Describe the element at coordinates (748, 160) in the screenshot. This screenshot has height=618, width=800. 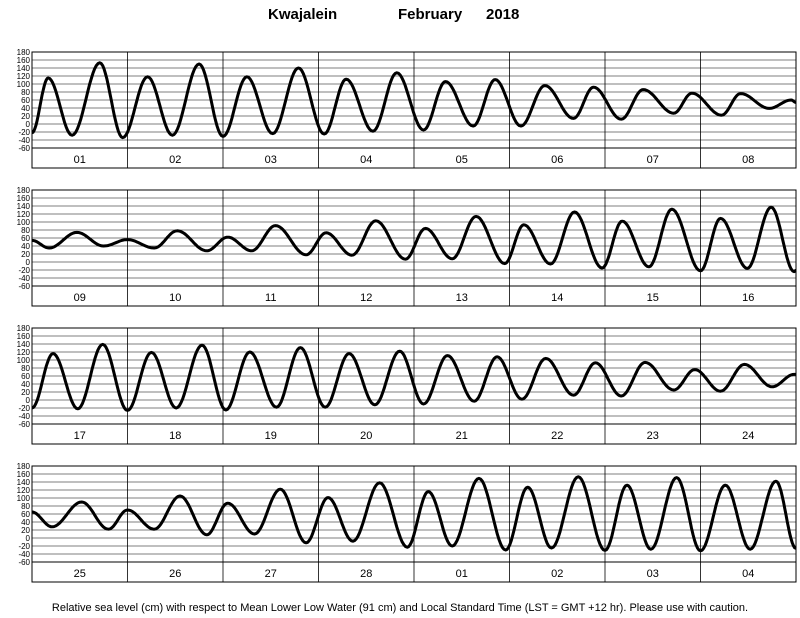
I see `day-label: 08` at that location.